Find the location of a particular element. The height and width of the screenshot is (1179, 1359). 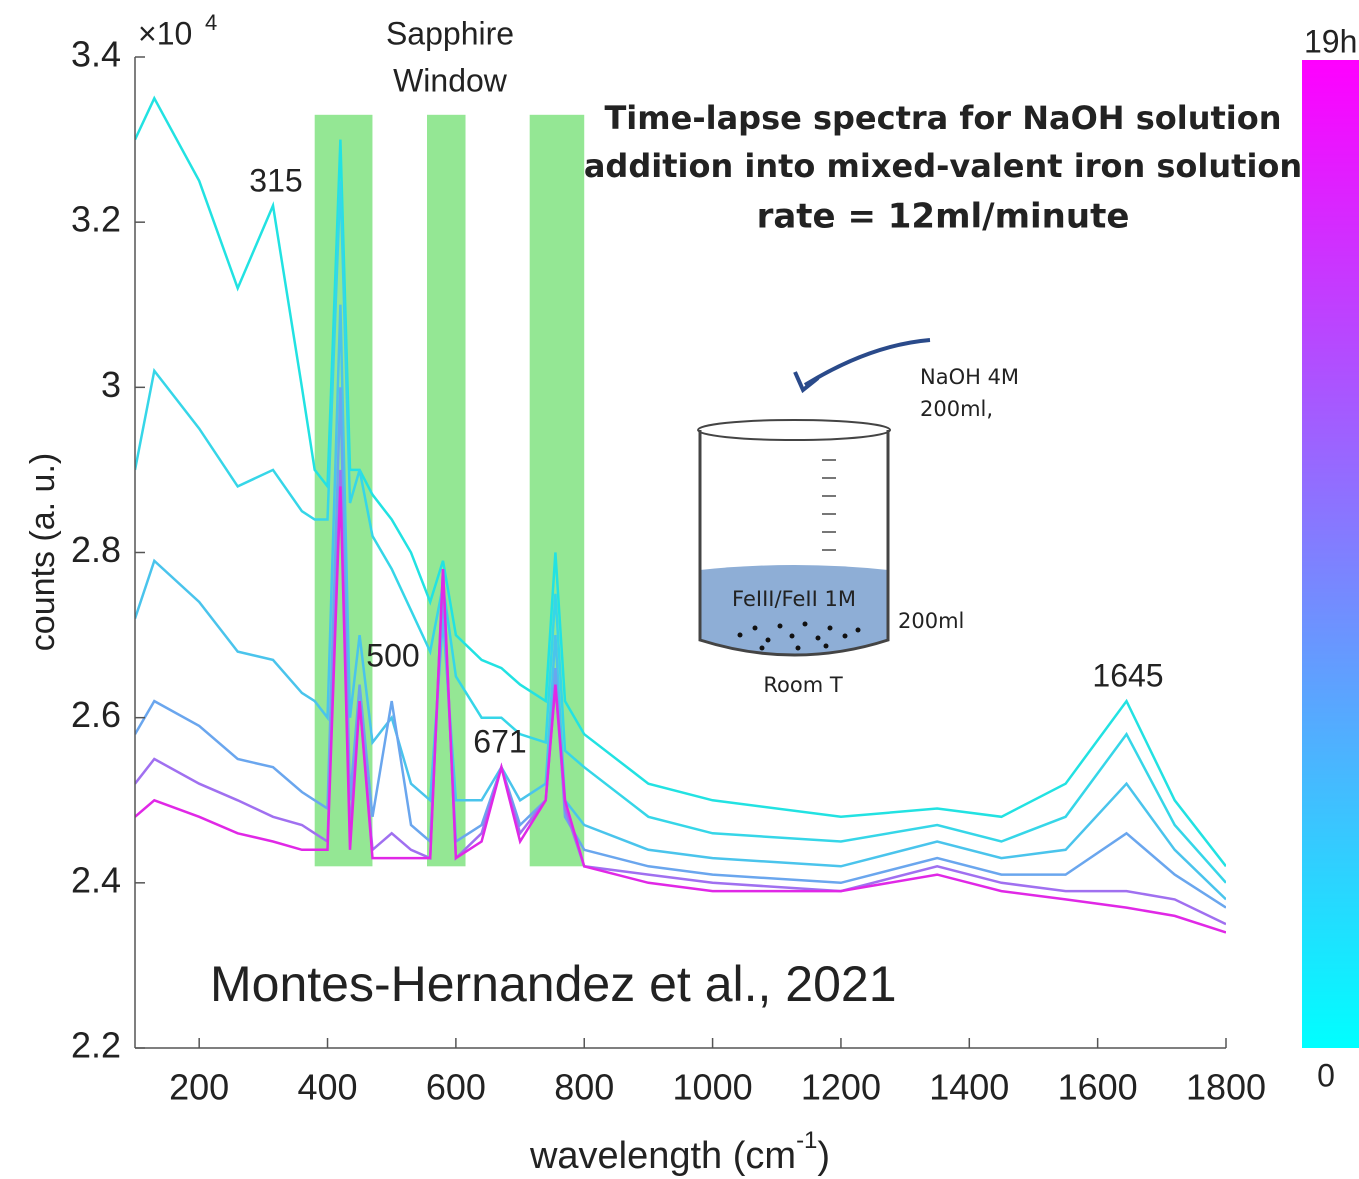

x-tick-label: 1400 is located at coordinates (969, 1087).